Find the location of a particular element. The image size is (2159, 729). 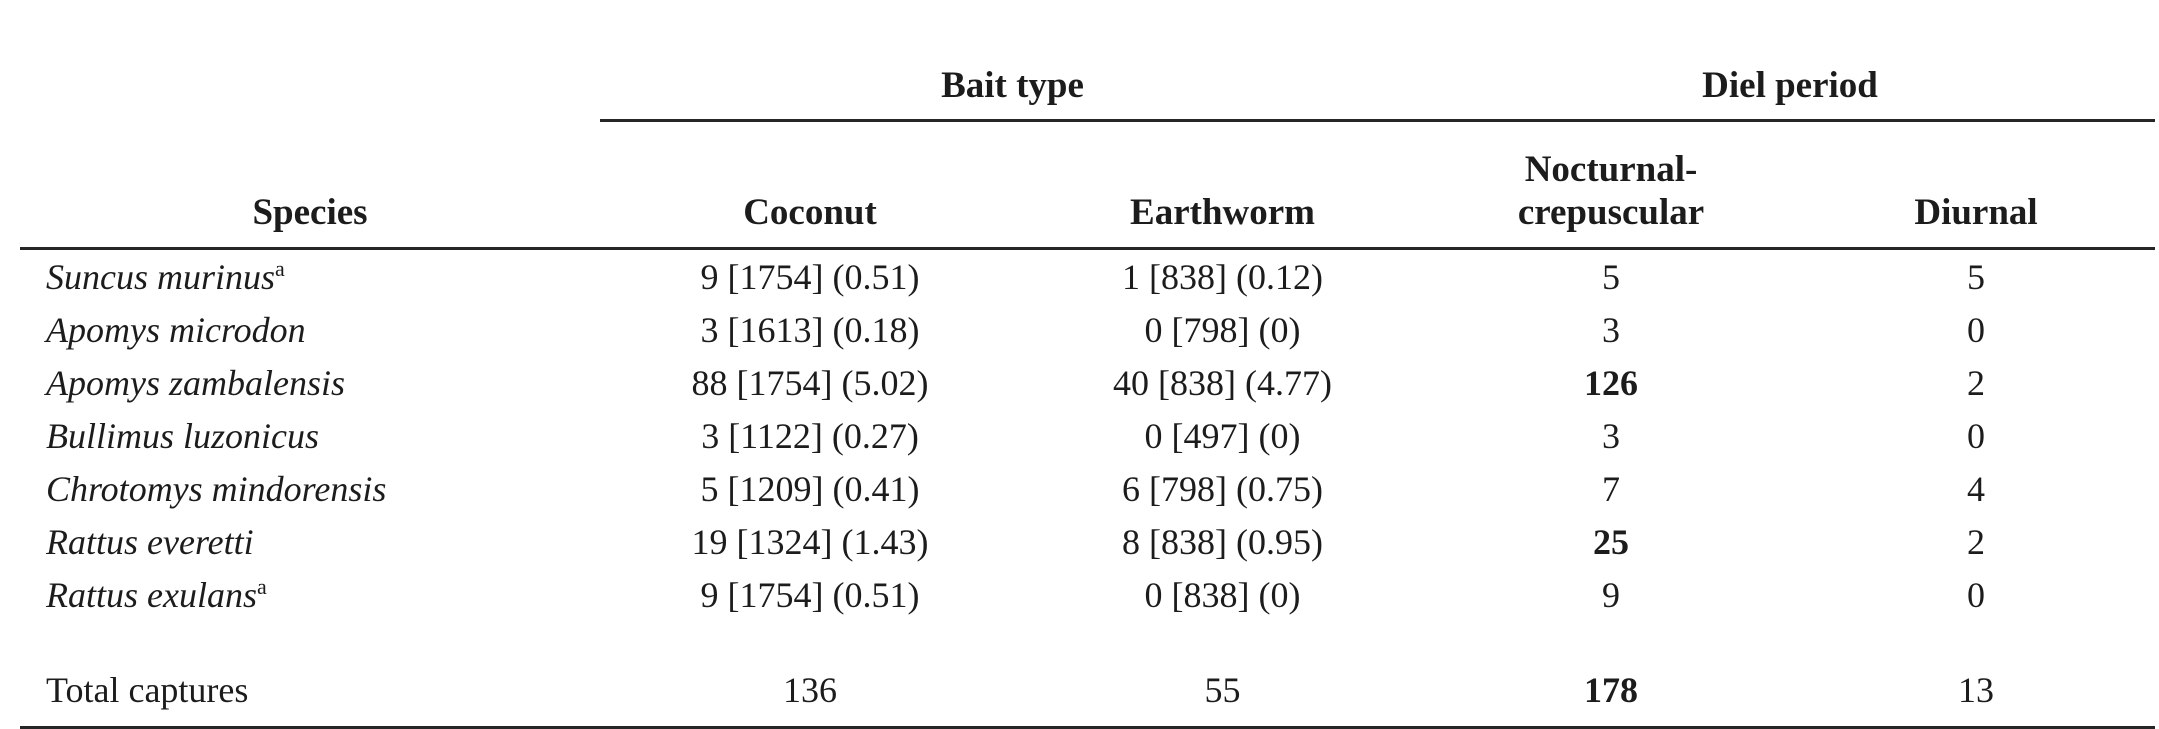

earthworm-value: 0 [798] (0) is located at coordinates (1222, 329).